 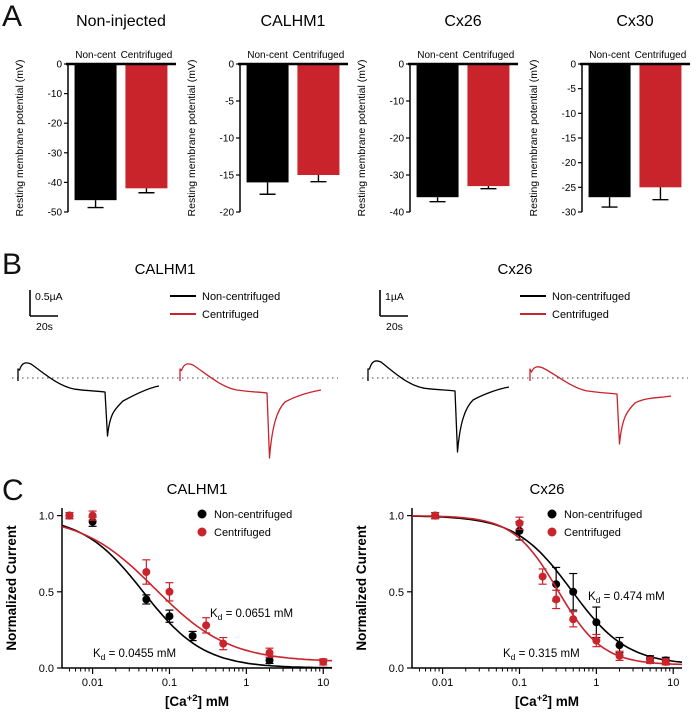 What do you see at coordinates (634, 21) in the screenshot?
I see `chart-title: Cx30` at bounding box center [634, 21].